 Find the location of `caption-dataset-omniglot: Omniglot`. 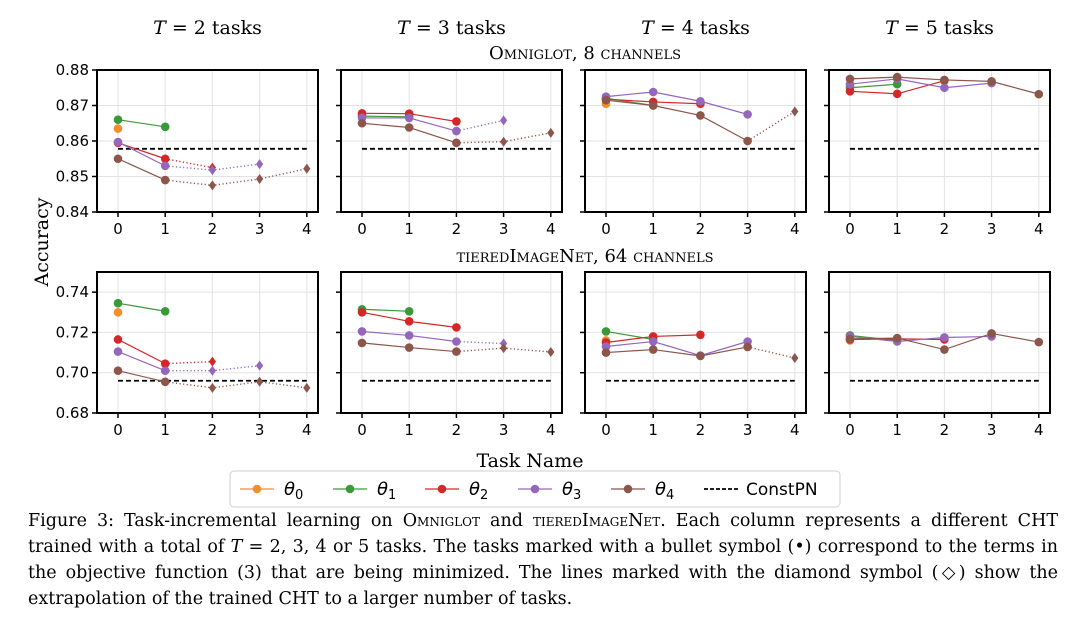

caption-dataset-omniglot: Omniglot is located at coordinates (441, 521).